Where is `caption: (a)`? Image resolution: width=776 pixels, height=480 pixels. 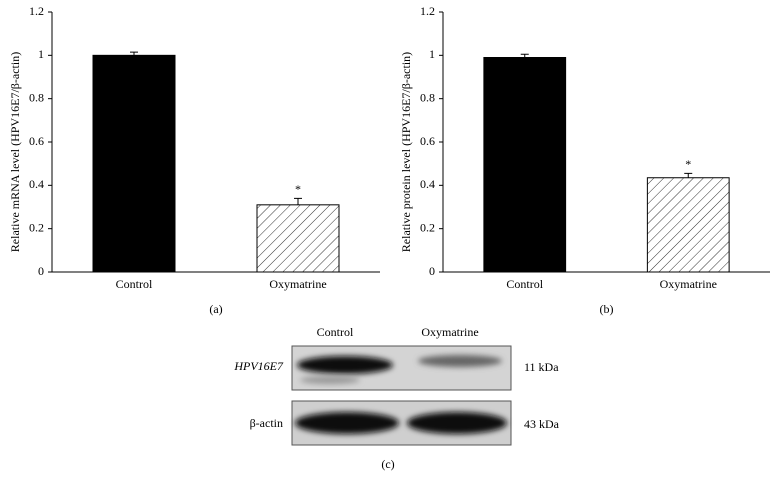 caption: (a) is located at coordinates (215, 309).